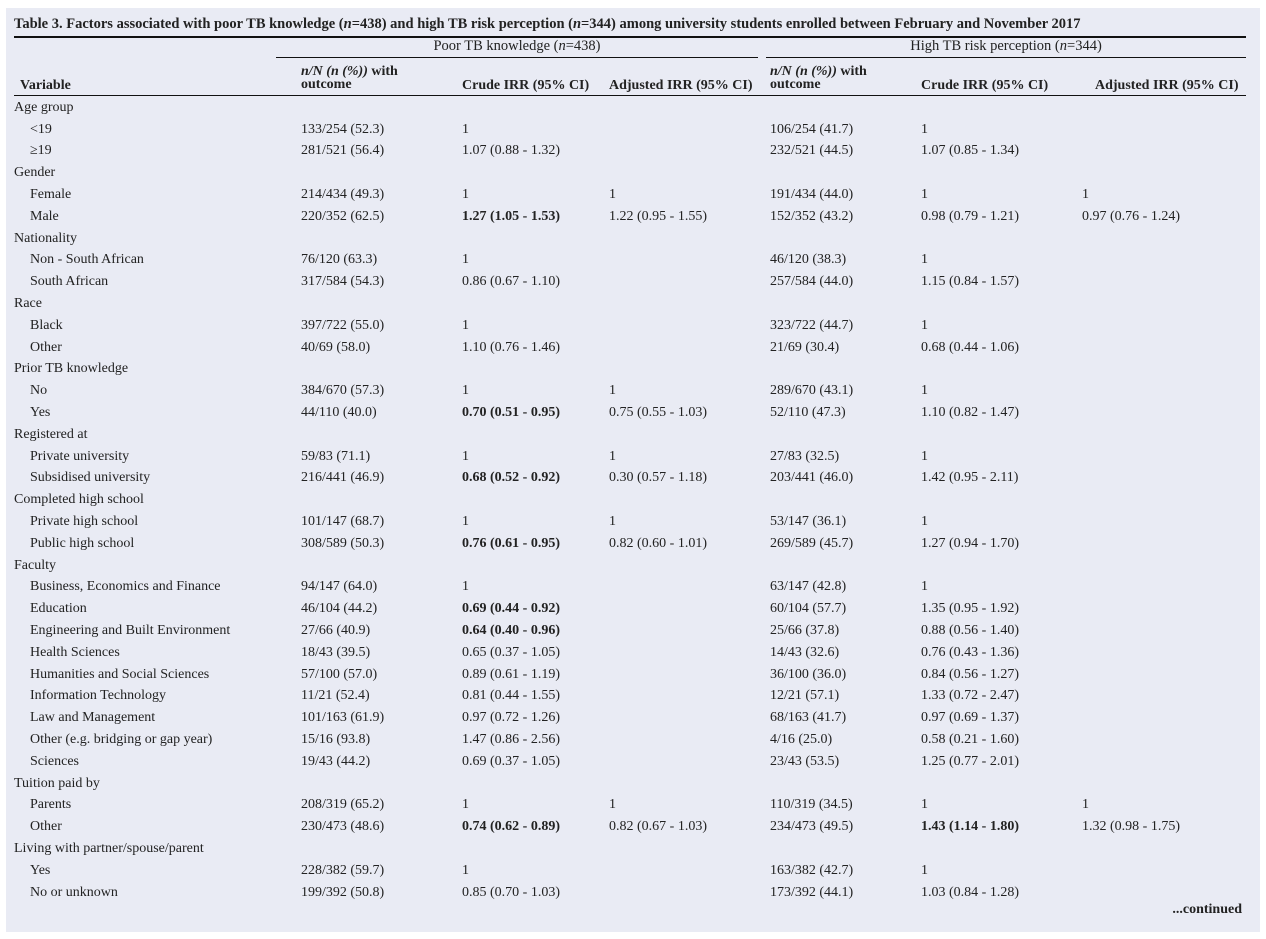 The image size is (1266, 939). What do you see at coordinates (343, 282) in the screenshot?
I see `poor-knowledge-count: 317/584 (54.3)` at bounding box center [343, 282].